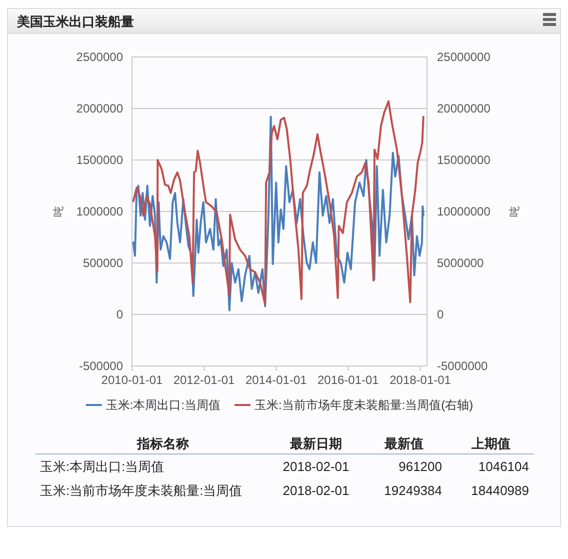 The height and width of the screenshot is (559, 568). I want to click on chart-title: 美国玉米出口装船量, so click(75, 21).